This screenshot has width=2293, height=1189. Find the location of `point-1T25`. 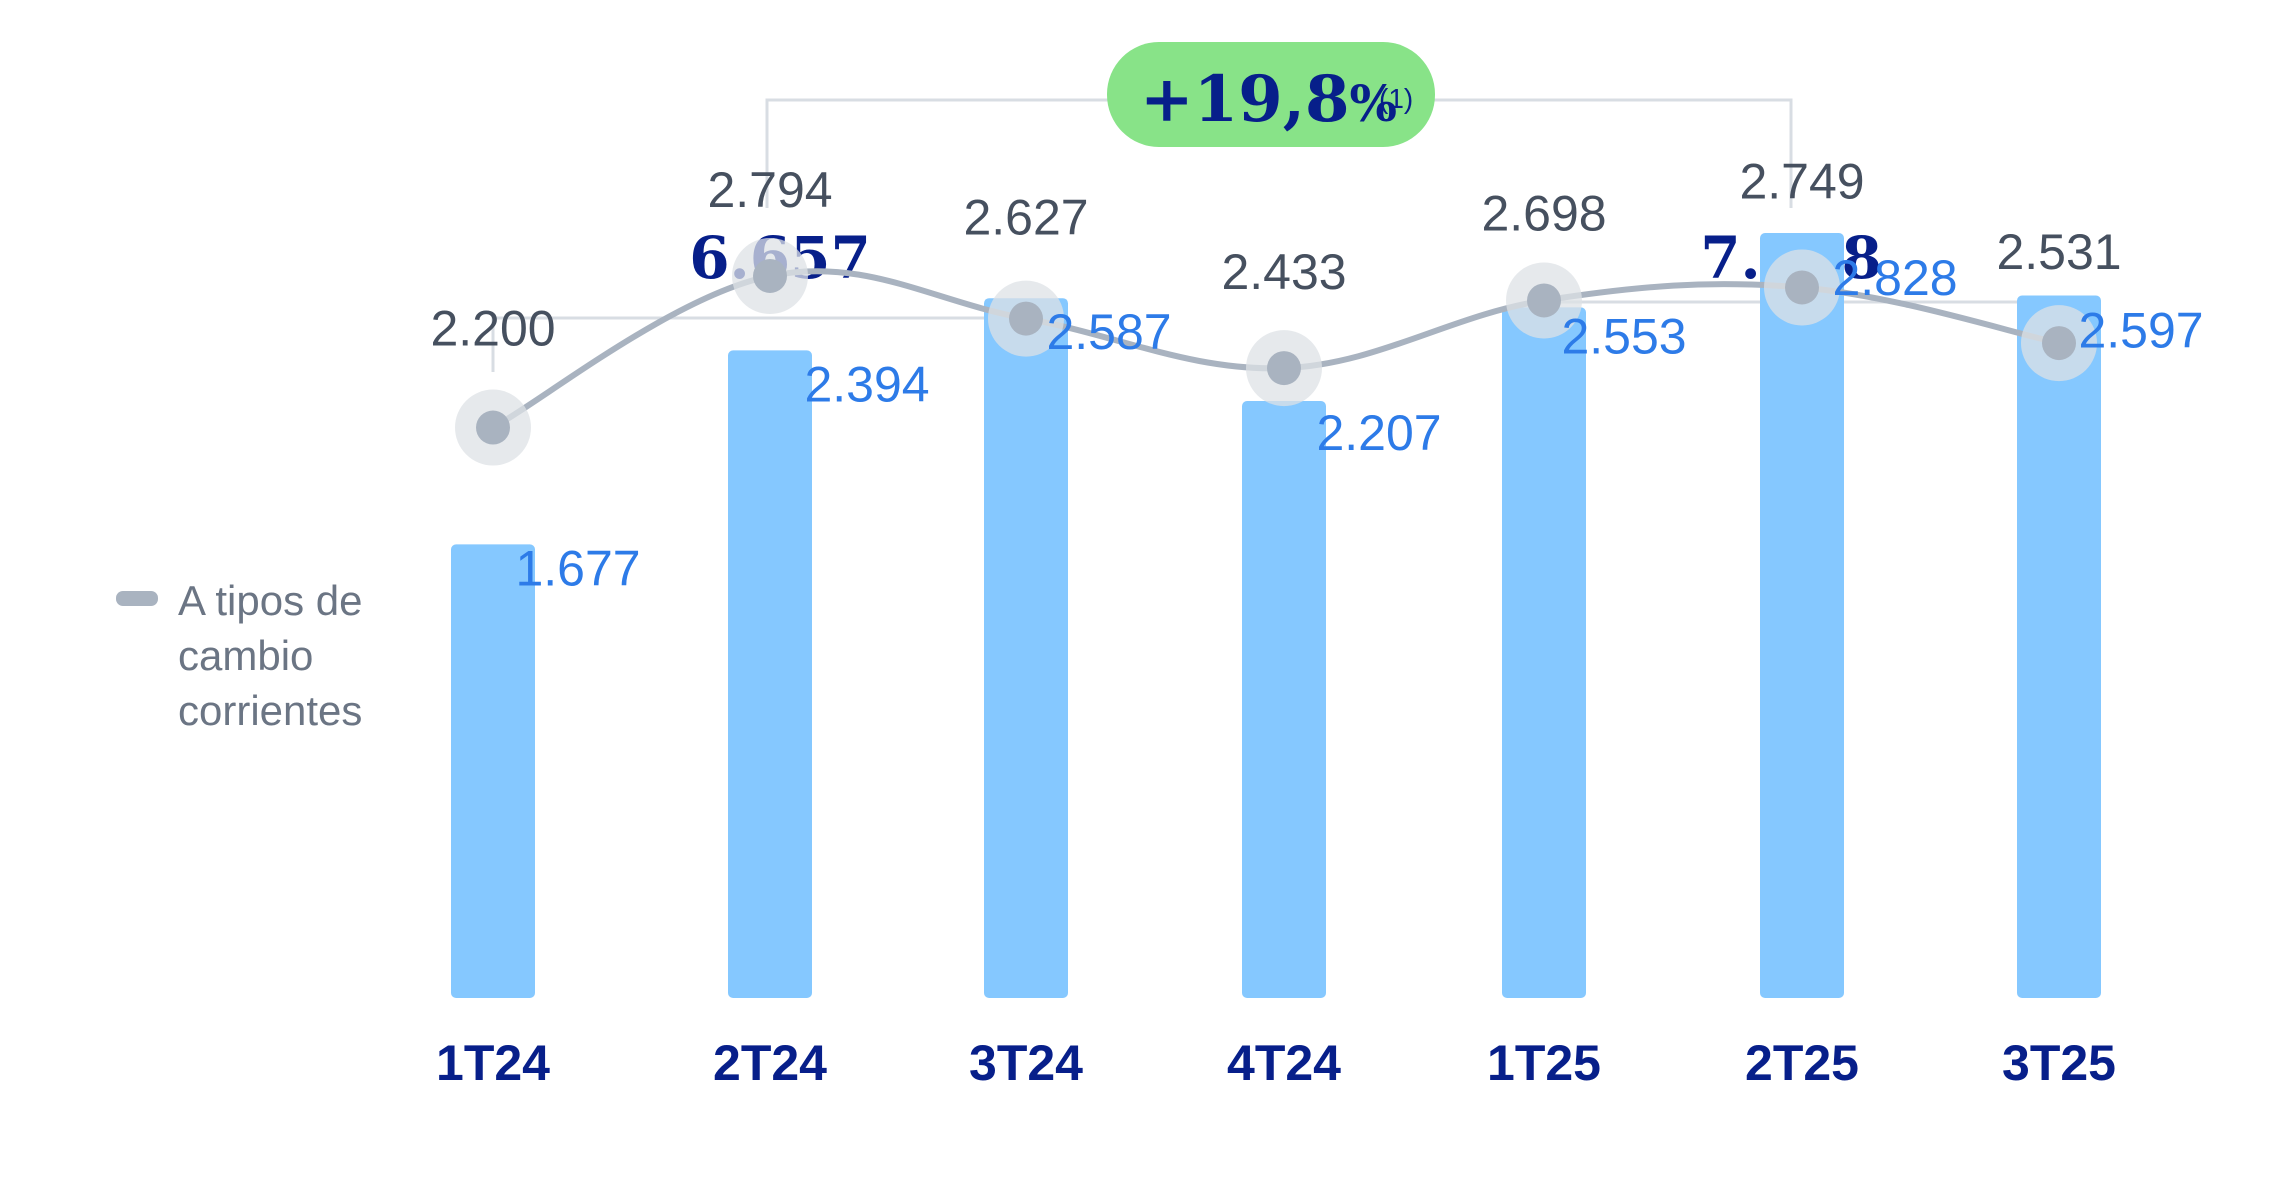

point-1T25 is located at coordinates (1544, 300).